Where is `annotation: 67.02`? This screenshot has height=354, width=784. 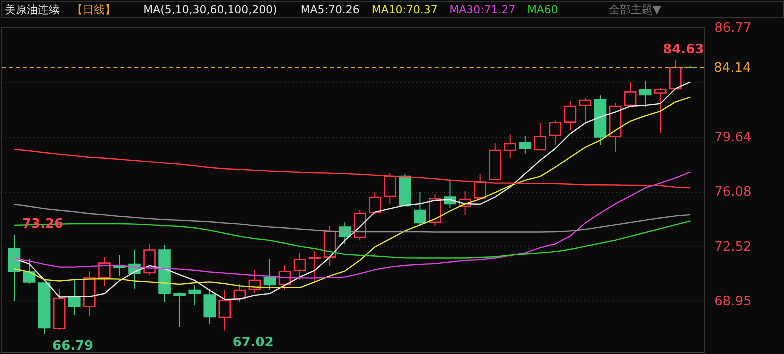
annotation: 67.02 is located at coordinates (253, 343).